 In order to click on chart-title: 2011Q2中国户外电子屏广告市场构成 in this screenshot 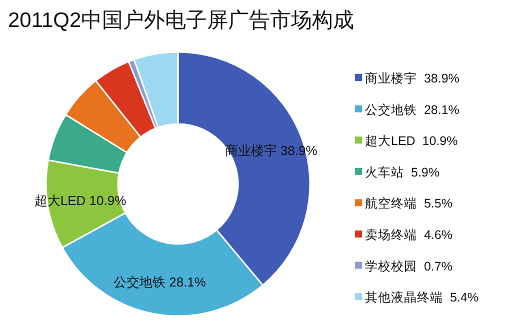, I will do `click(181, 20)`.